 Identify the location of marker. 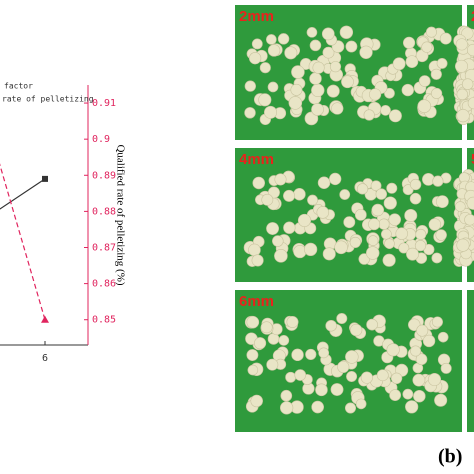
(45, 178).